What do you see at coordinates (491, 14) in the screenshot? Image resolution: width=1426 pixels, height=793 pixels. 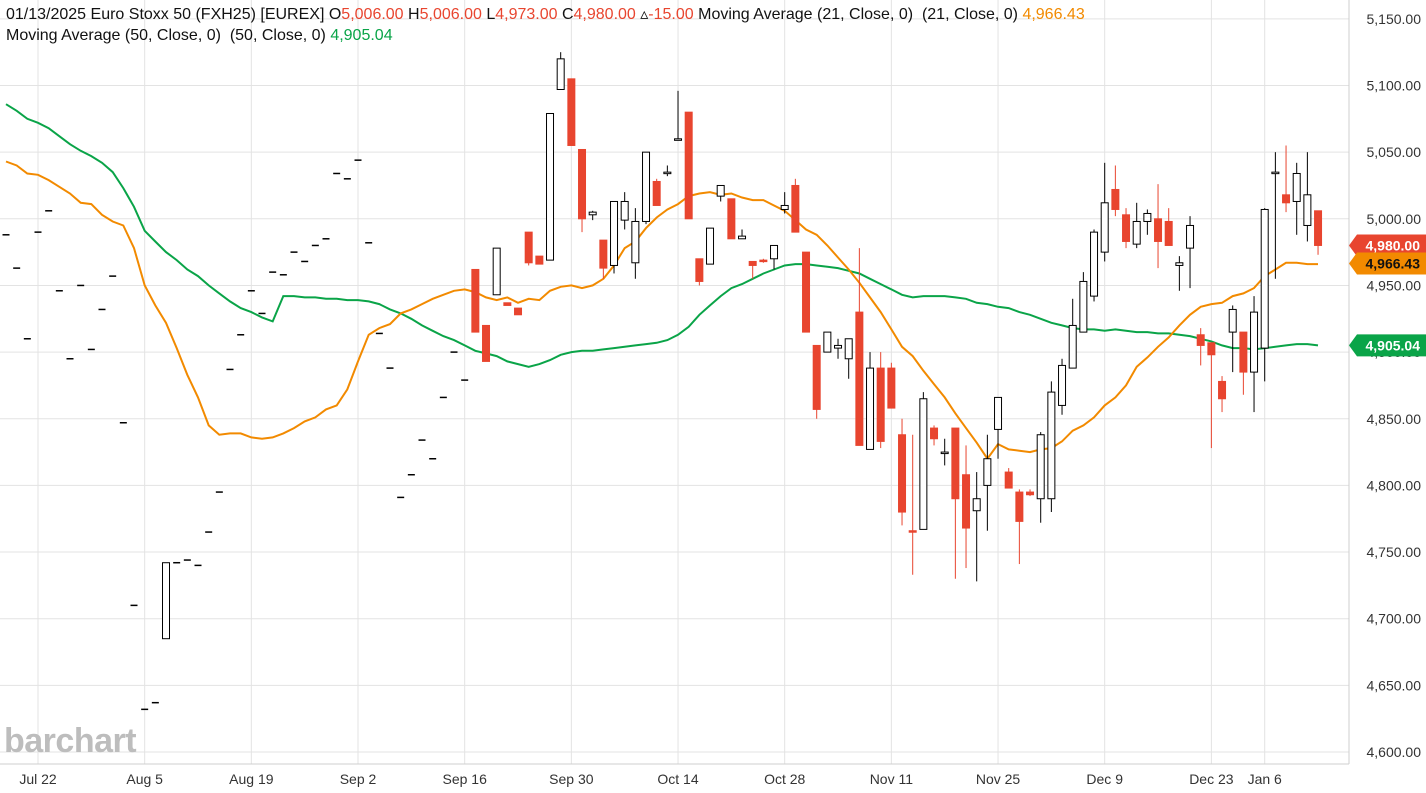 I see `legend-low-label: L` at bounding box center [491, 14].